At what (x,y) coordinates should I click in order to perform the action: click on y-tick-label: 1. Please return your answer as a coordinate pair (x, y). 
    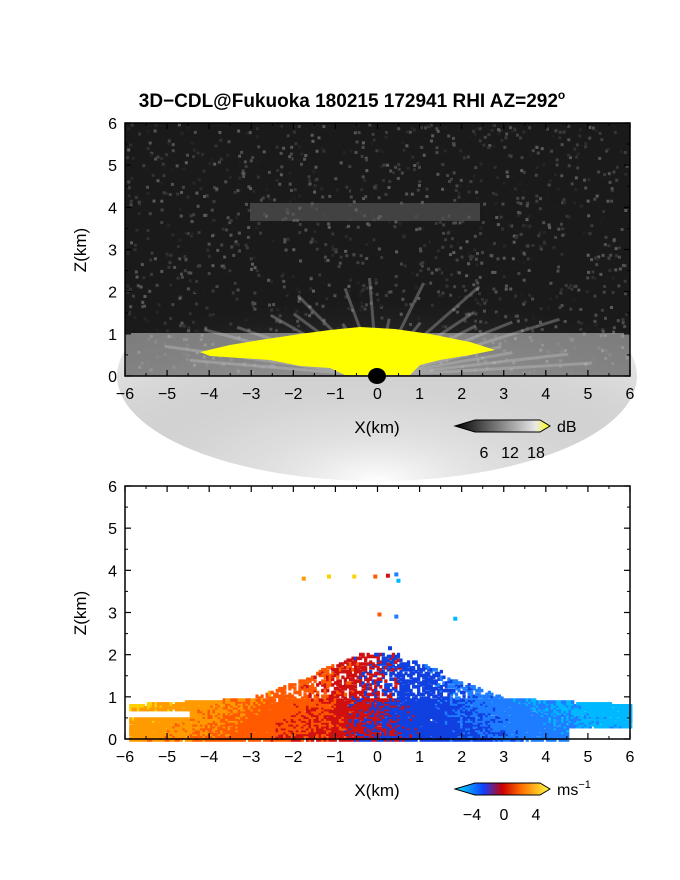
    Looking at the image, I should click on (112, 335).